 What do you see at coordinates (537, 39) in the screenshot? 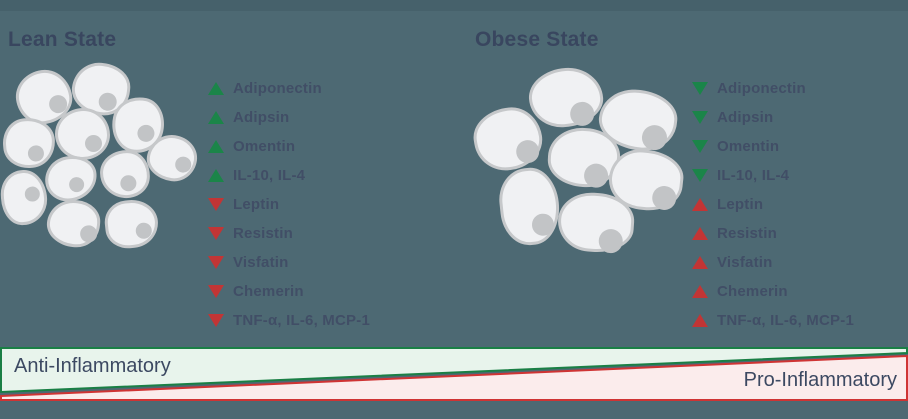
I see `obese-state-title: Obese State` at bounding box center [537, 39].